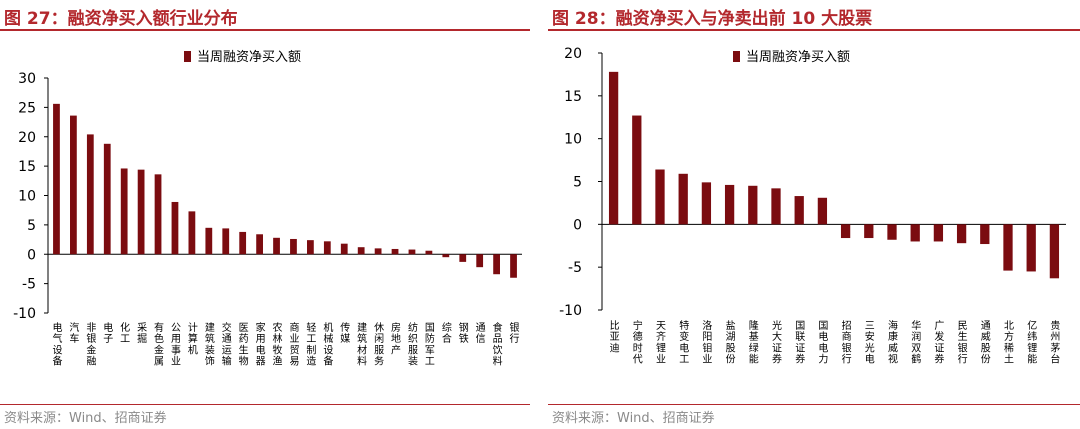 This screenshot has width=1080, height=429. Describe the element at coordinates (800, 343) in the screenshot. I see `x-tick-label: 国联证券` at that location.